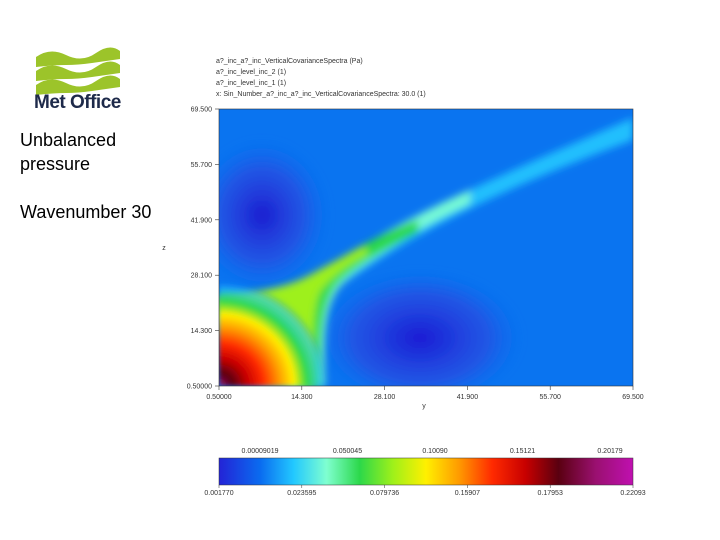 This screenshot has height=540, width=720. Describe the element at coordinates (550, 397) in the screenshot. I see `x-tick-label: 55.700` at that location.